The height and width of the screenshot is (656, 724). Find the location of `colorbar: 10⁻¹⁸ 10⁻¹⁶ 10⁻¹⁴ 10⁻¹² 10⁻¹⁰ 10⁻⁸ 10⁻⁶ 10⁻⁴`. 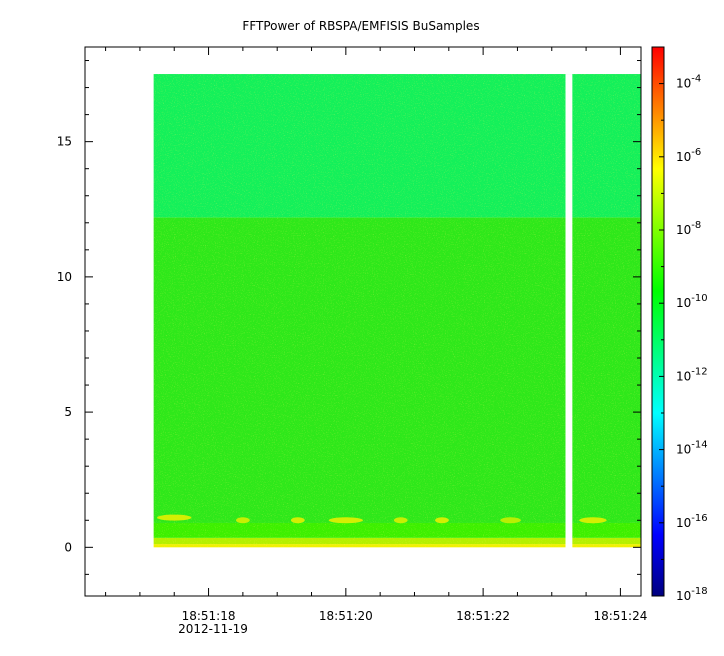

colorbar: 10⁻¹⁸ 10⁻¹⁶ 10⁻¹⁴ 10⁻¹² 10⁻¹⁰ 10⁻⁸ 10⁻⁶ 10⁻⁴ is located at coordinates (679, 324).